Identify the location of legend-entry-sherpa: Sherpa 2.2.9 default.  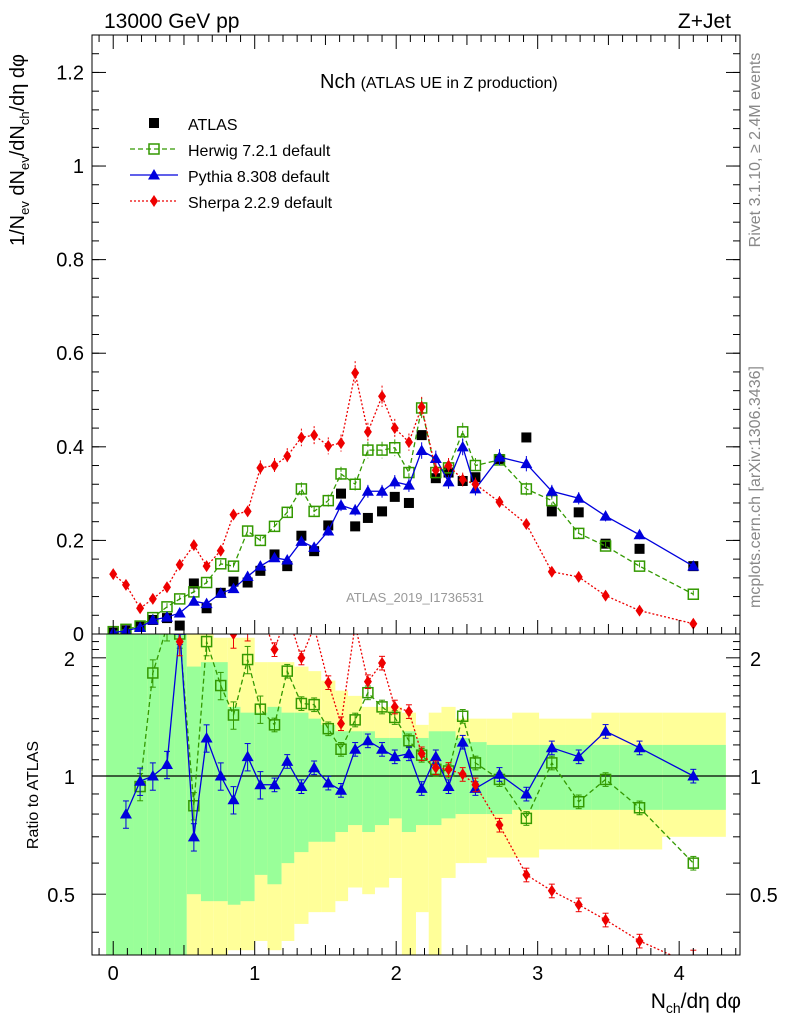
(231, 203).